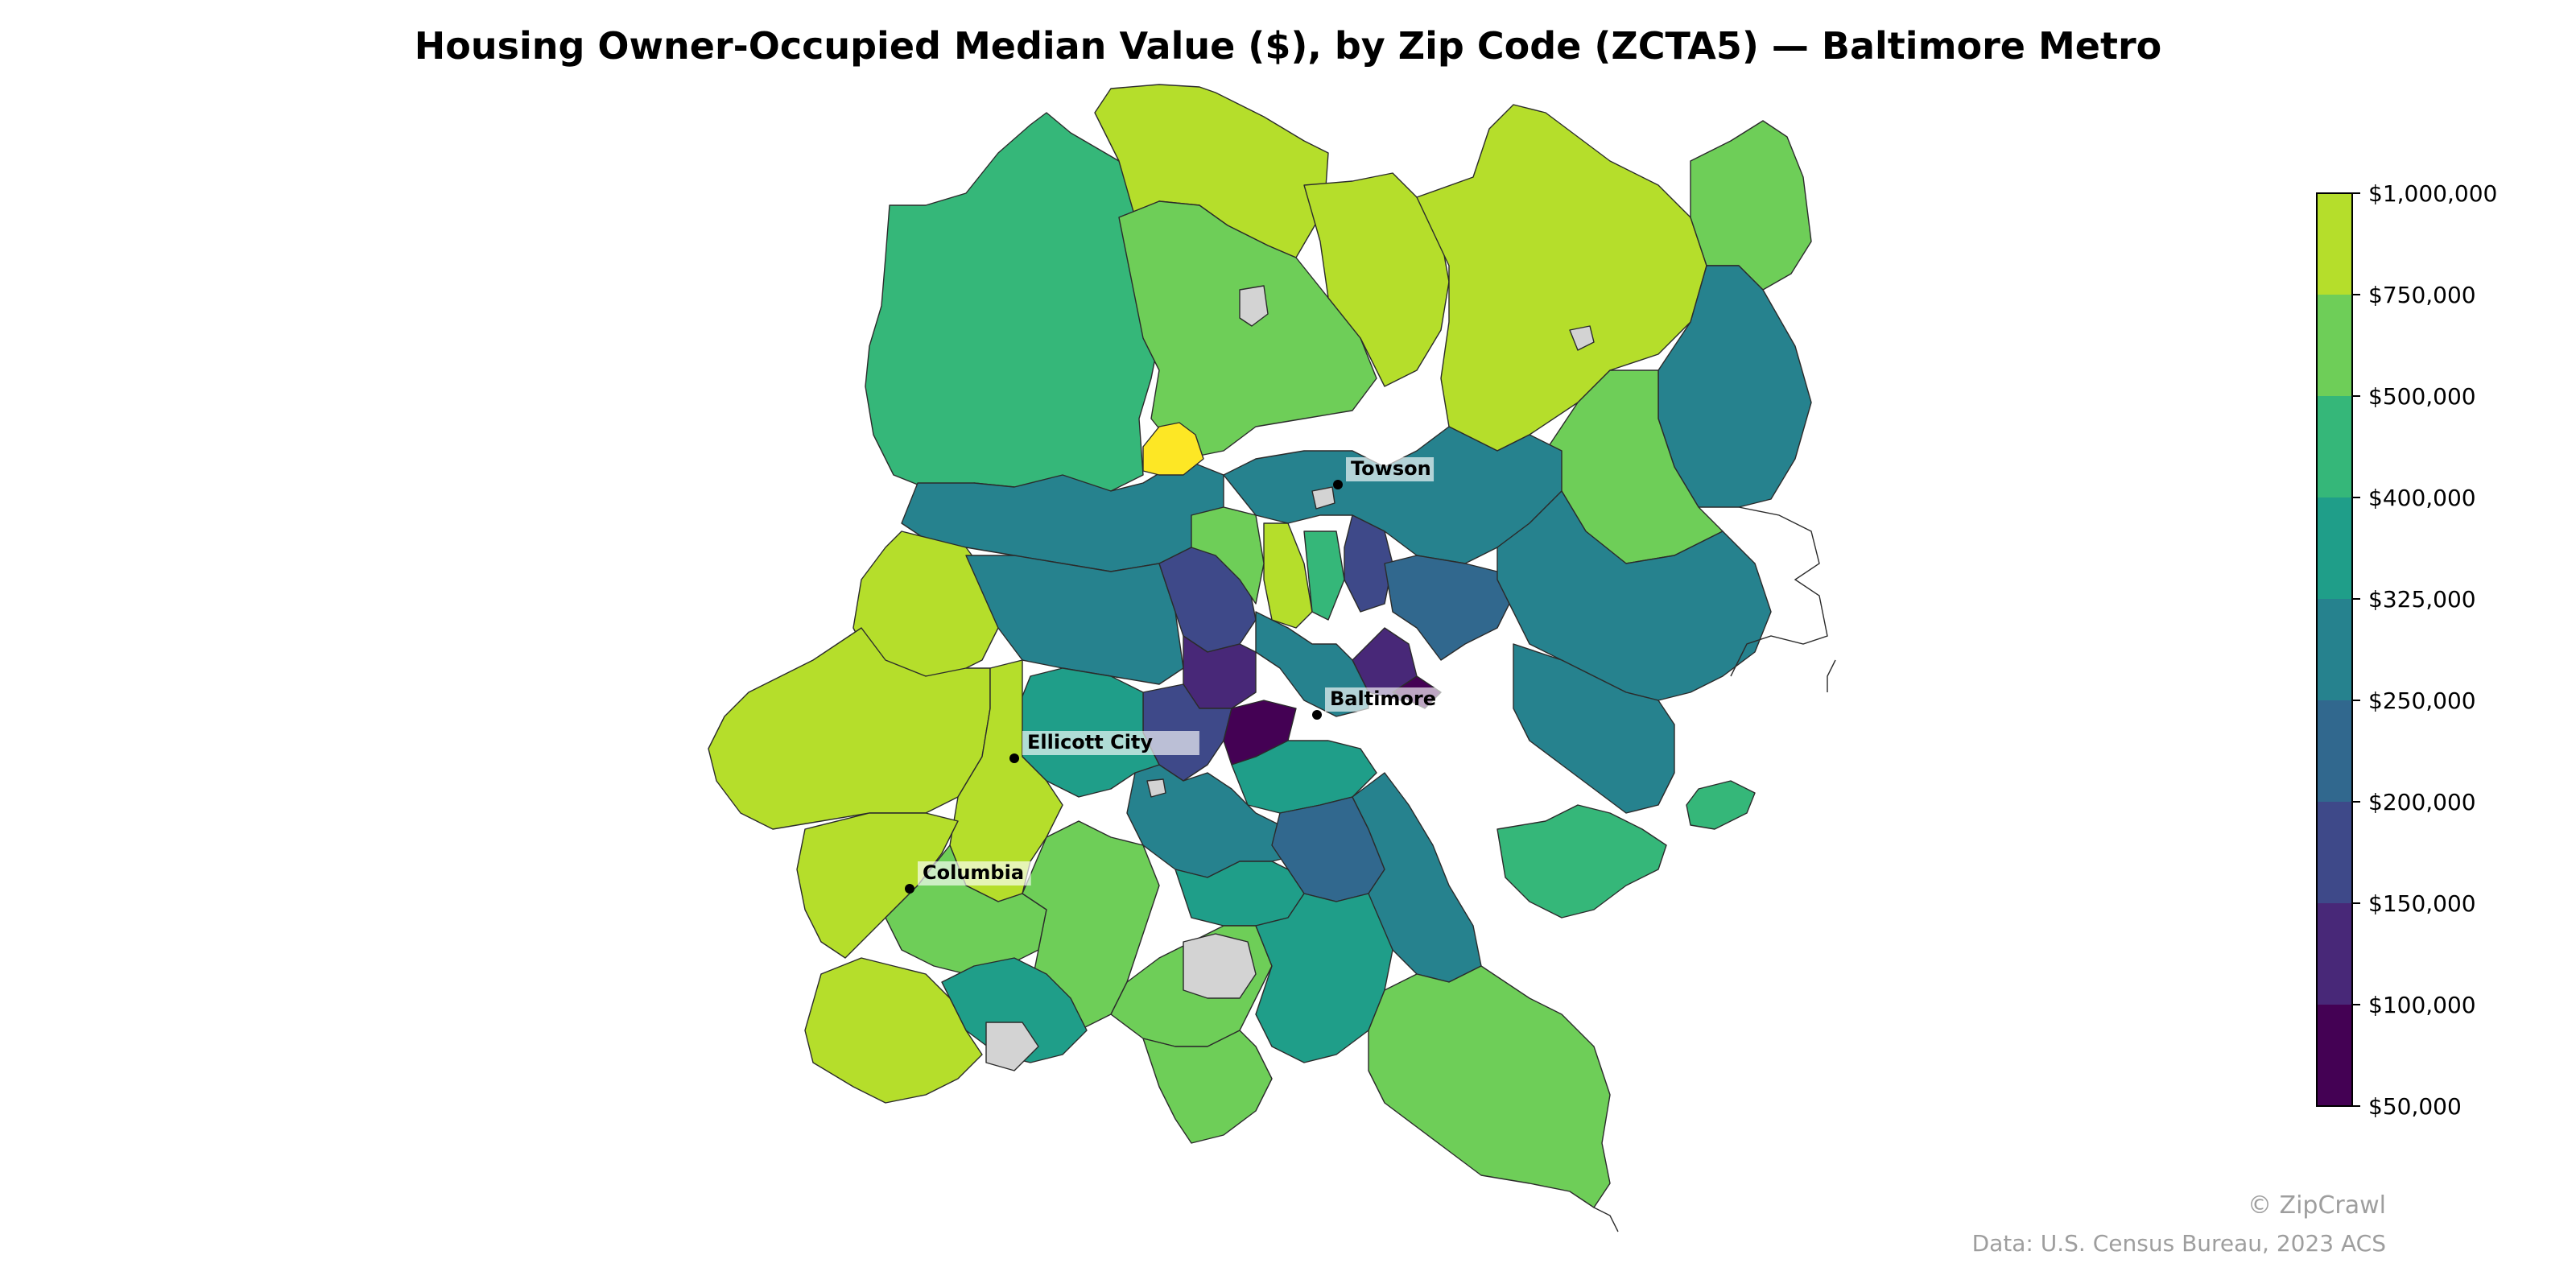 Image resolution: width=2576 pixels, height=1288 pixels. Describe the element at coordinates (1383, 698) in the screenshot. I see `city-label: Baltimore` at that location.